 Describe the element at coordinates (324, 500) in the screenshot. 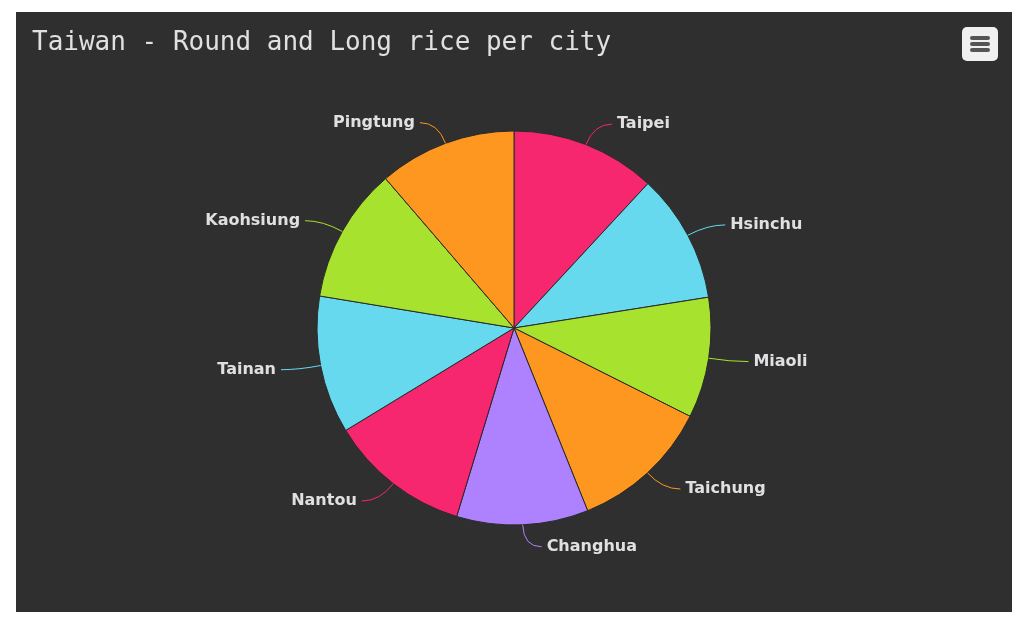

I see `slice-label: Nantou` at that location.